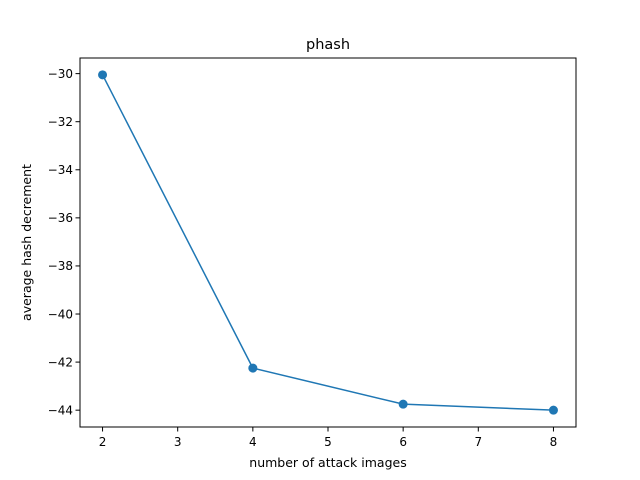  I want to click on y-tick-label: −34, so click(60, 170).